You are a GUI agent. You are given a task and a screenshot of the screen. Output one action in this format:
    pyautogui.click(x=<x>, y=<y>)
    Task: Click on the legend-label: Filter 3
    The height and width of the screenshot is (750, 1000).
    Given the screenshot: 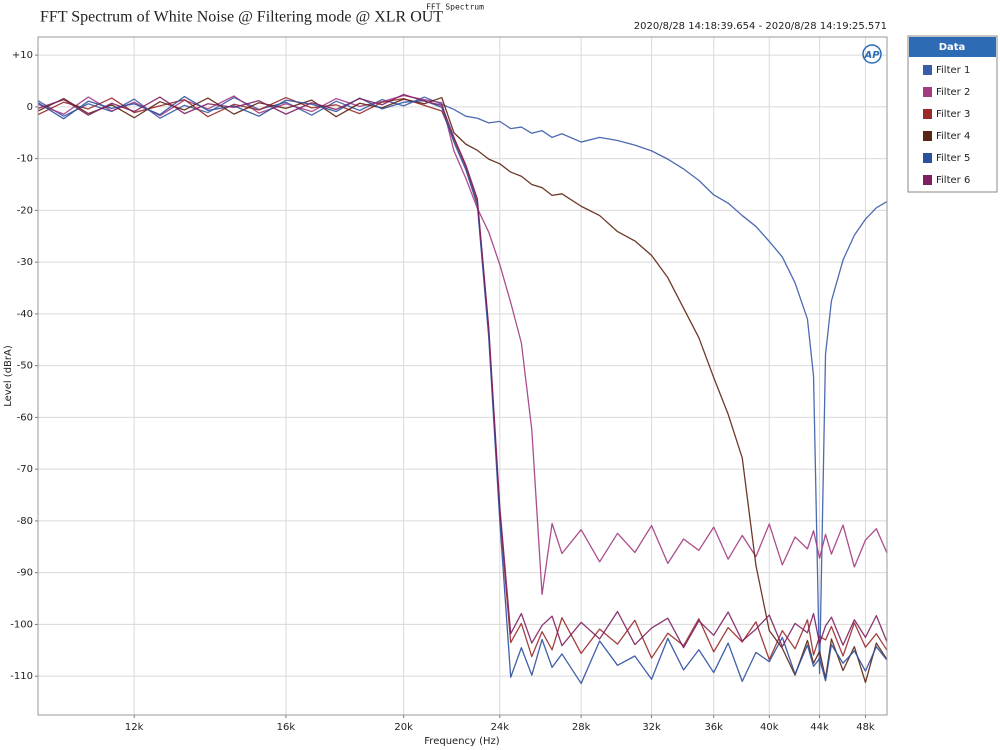 What is the action you would take?
    pyautogui.click(x=953, y=114)
    